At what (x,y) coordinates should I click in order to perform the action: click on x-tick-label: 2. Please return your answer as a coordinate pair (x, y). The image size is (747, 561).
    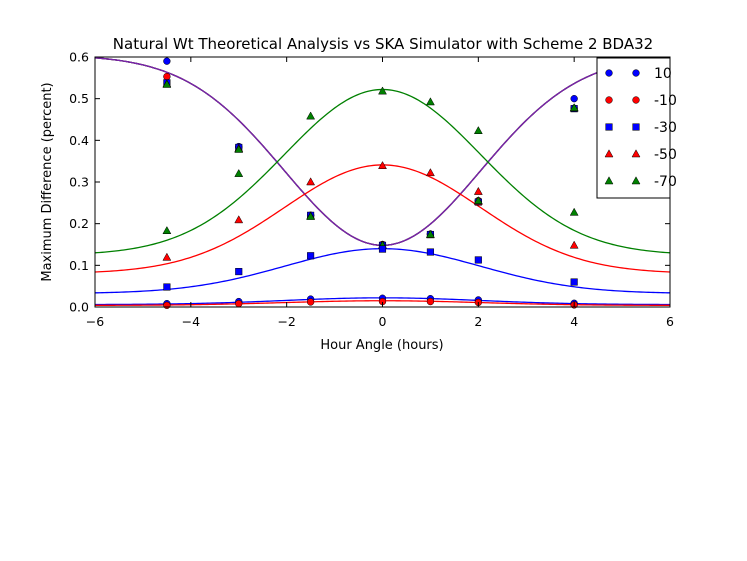
    Looking at the image, I should click on (478, 321).